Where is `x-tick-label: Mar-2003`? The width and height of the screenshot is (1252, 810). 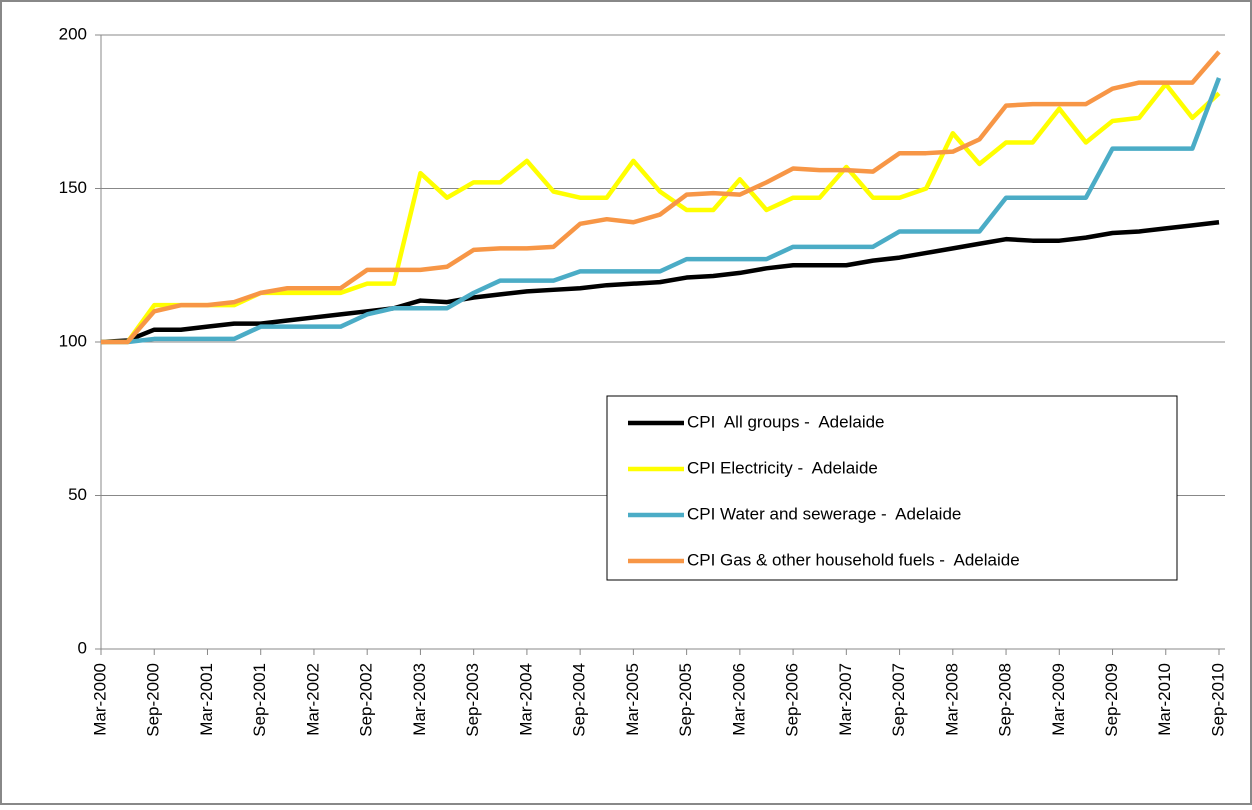
x-tick-label: Mar-2003 is located at coordinates (419, 699).